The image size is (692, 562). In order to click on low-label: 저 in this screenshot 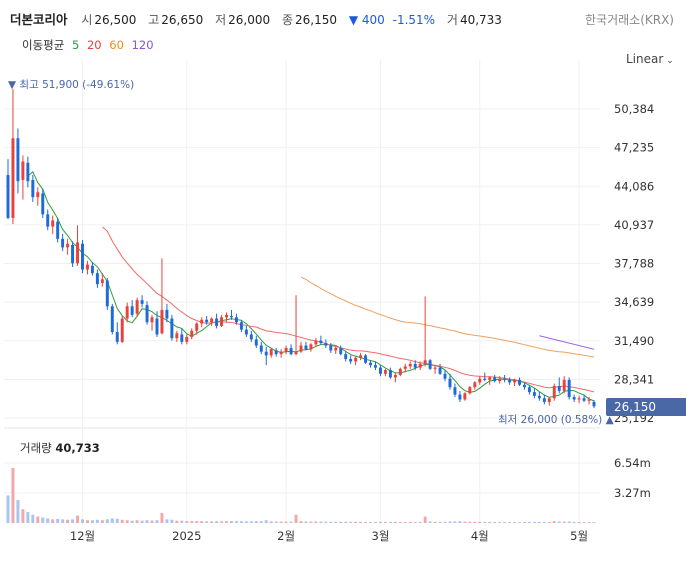, I will do `click(221, 20)`.